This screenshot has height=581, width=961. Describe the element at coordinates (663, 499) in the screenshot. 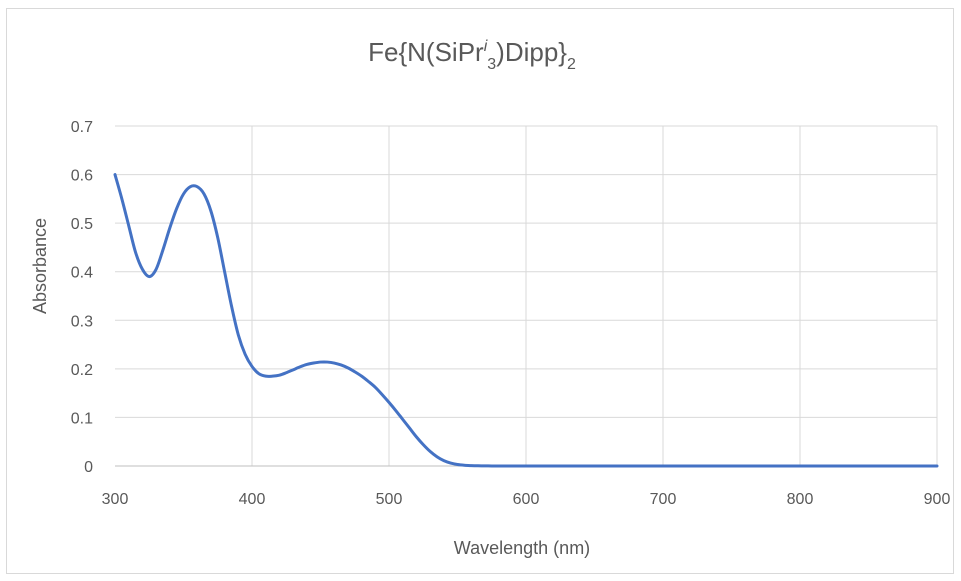

I see `x-tick-label: 700` at that location.